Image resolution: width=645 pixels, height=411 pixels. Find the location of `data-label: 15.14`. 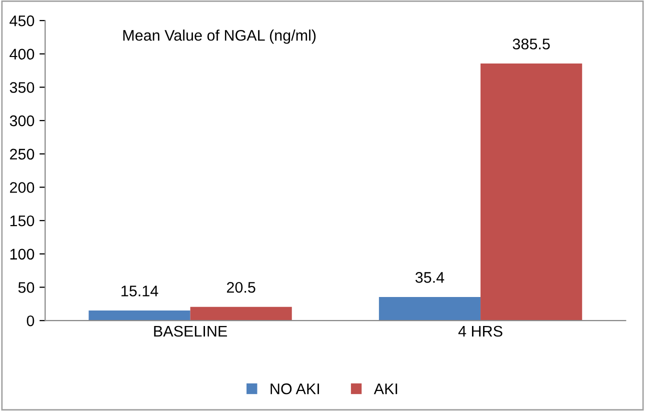

data-label: 15.14 is located at coordinates (140, 291).